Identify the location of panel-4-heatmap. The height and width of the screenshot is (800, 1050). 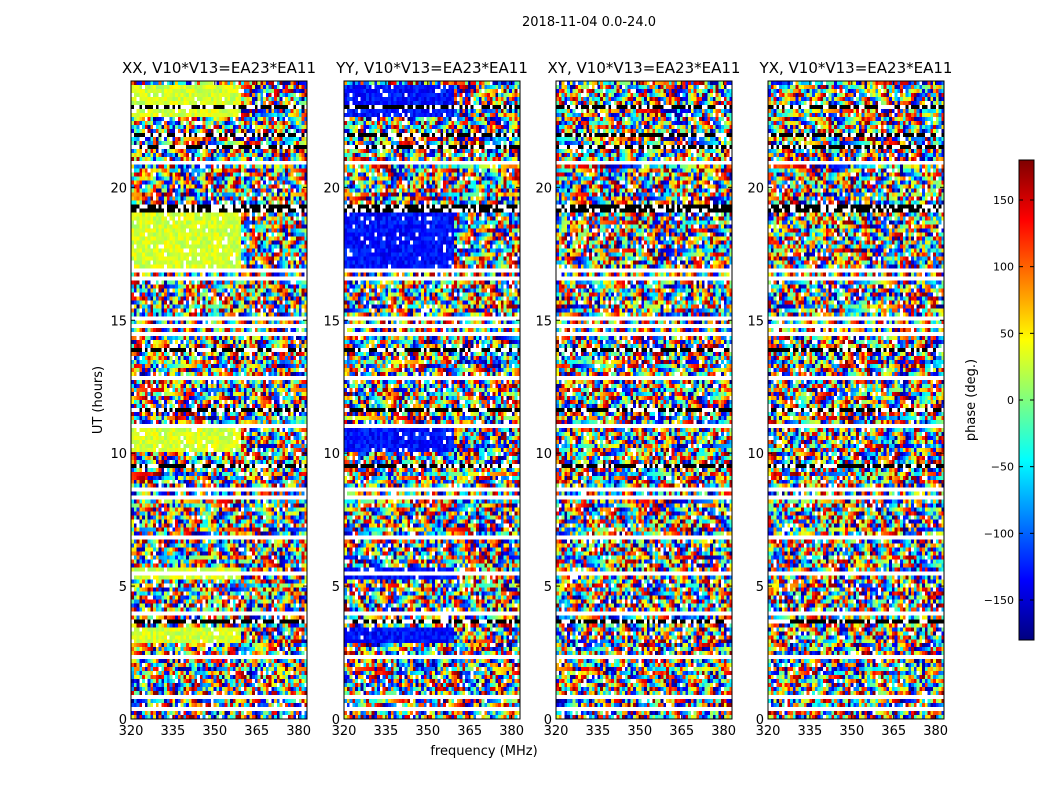
(856, 400).